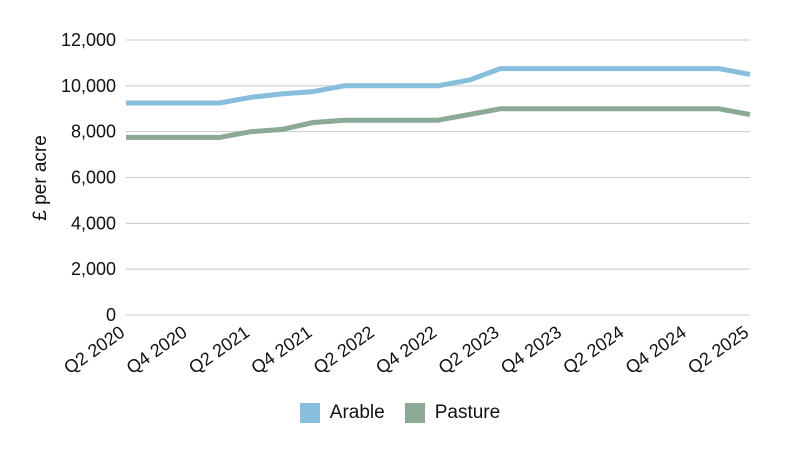  Describe the element at coordinates (93, 178) in the screenshot. I see `y-tick-label: 6,000` at that location.